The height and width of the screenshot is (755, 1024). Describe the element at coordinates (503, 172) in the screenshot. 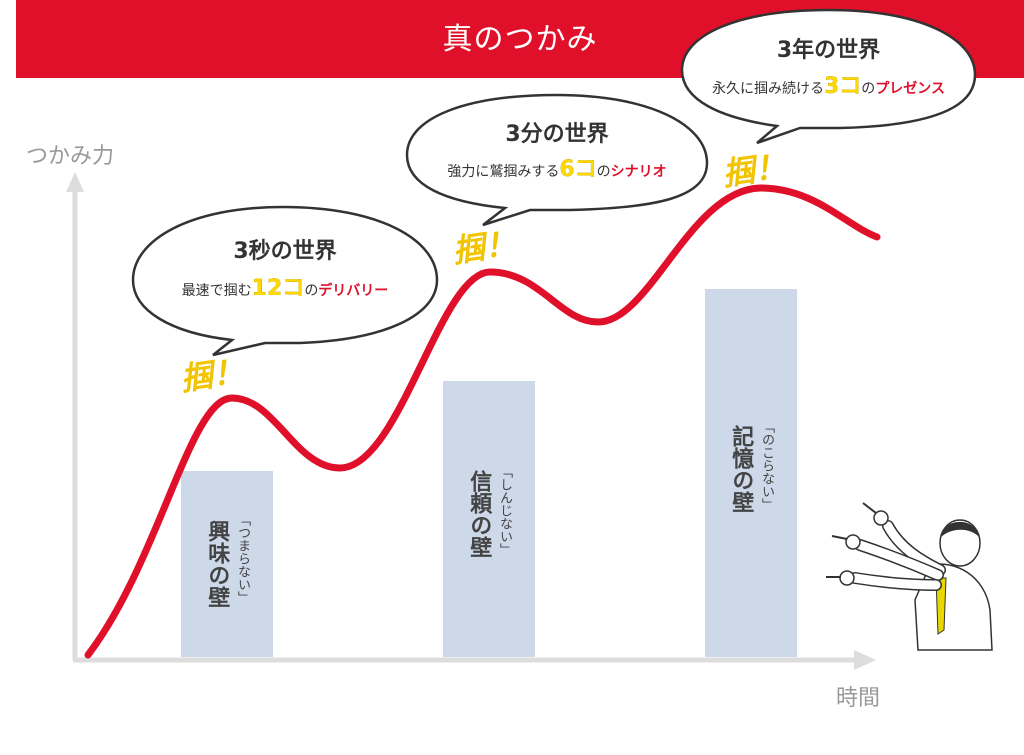

I see `bubble-2-pre: 強力に鷲掴みする` at that location.